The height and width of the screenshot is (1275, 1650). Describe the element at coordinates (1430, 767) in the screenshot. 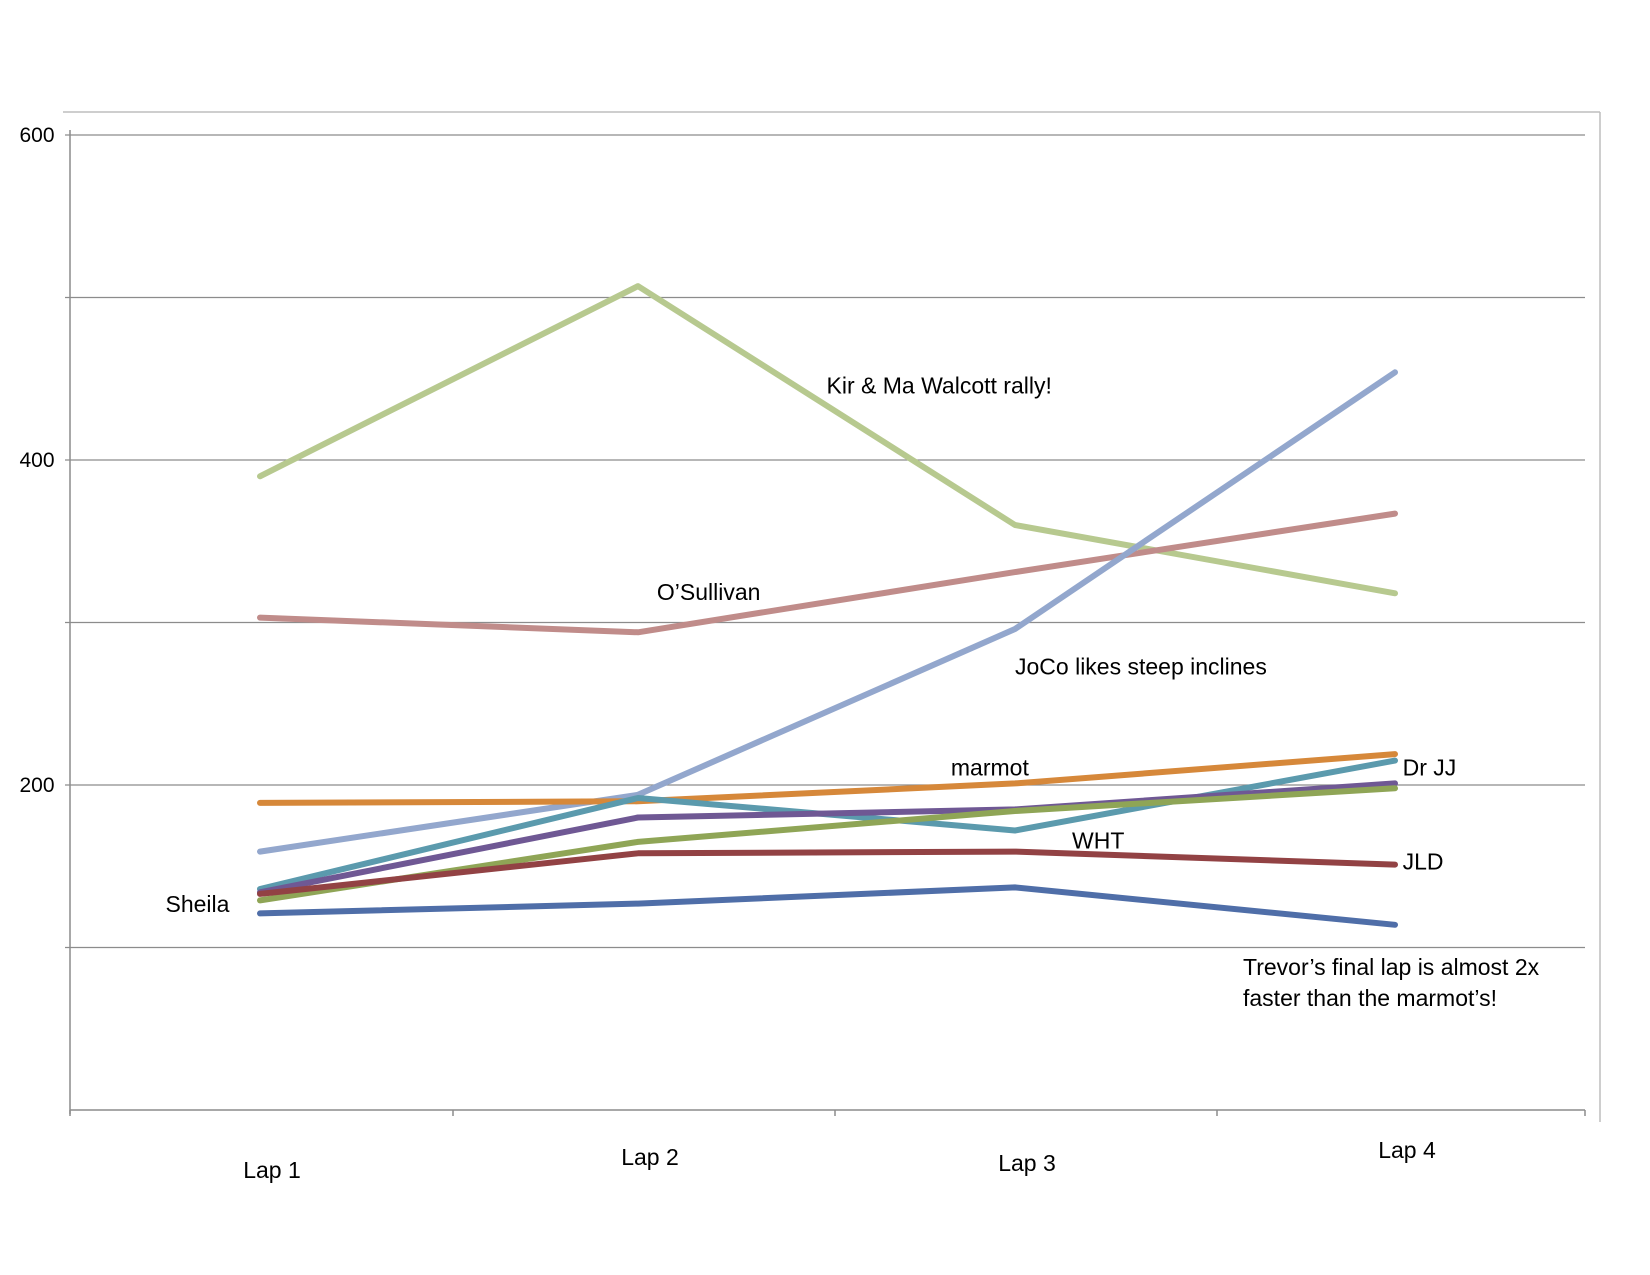

I see `annotation-label: Dr JJ` at that location.